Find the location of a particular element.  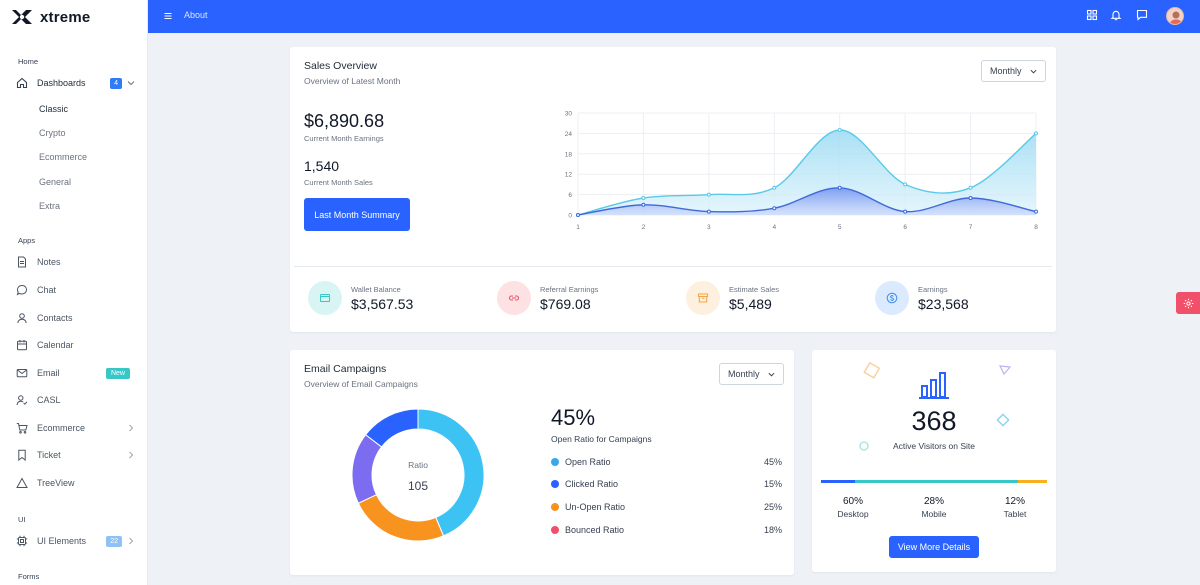

brand: xtreme is located at coordinates (50, 17).